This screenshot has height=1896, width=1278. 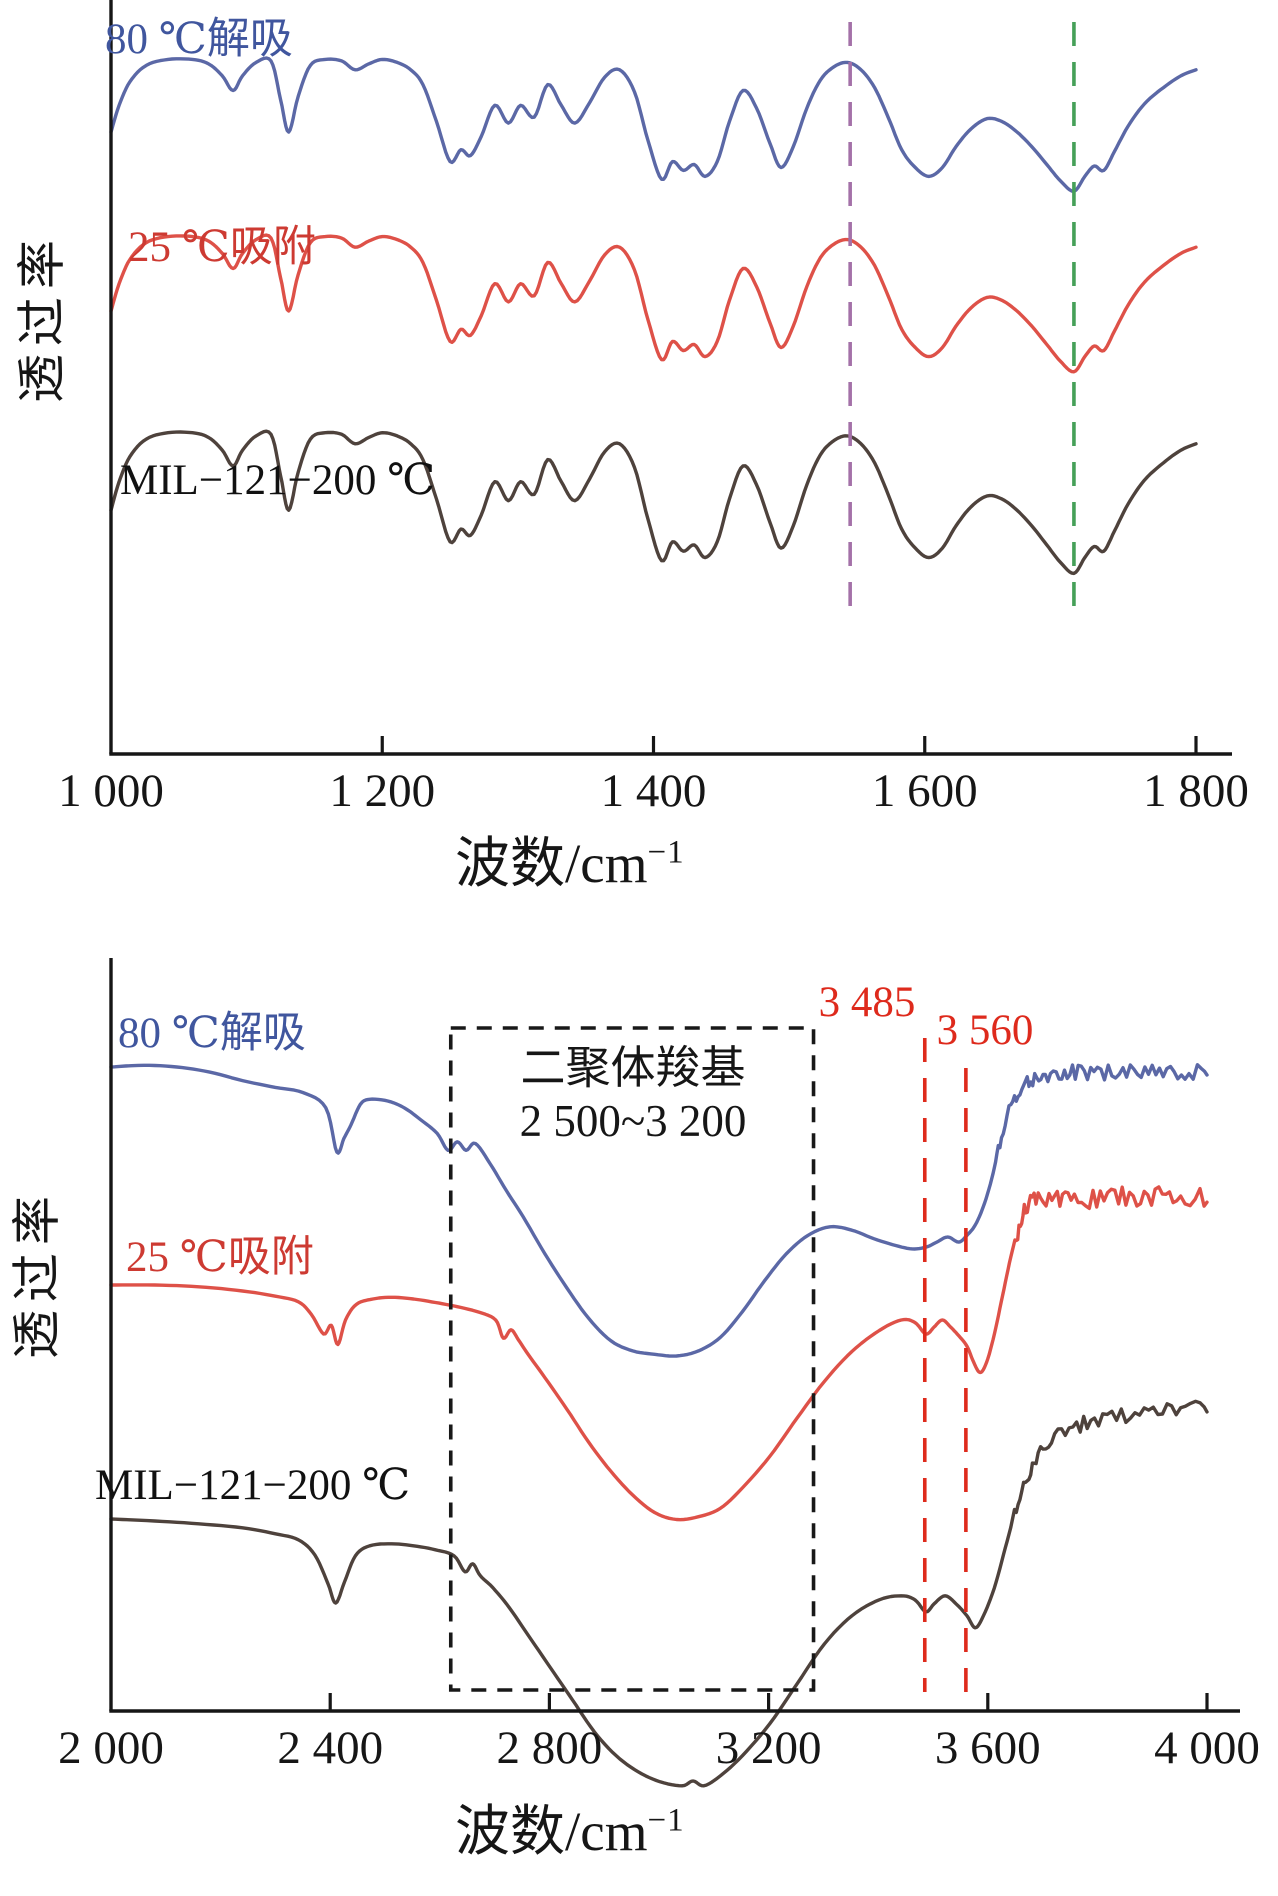 I want to click on series-label-mil121-bottom: MIL−121−200 ℃, so click(x=253, y=1485).